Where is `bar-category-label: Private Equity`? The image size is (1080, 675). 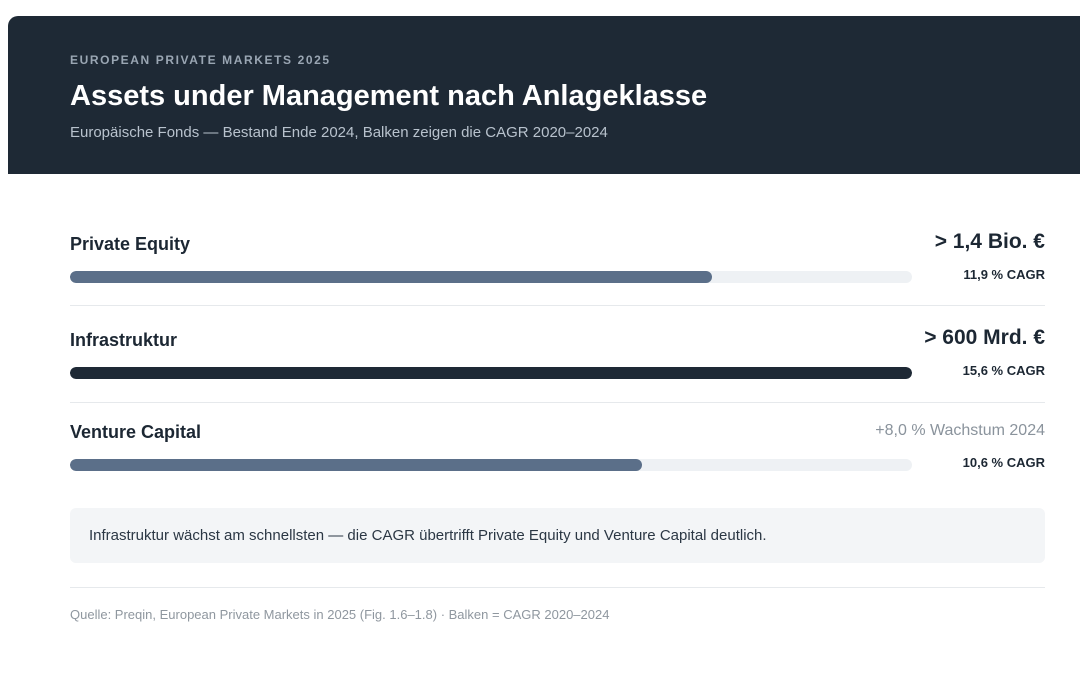
bar-category-label: Private Equity is located at coordinates (130, 244).